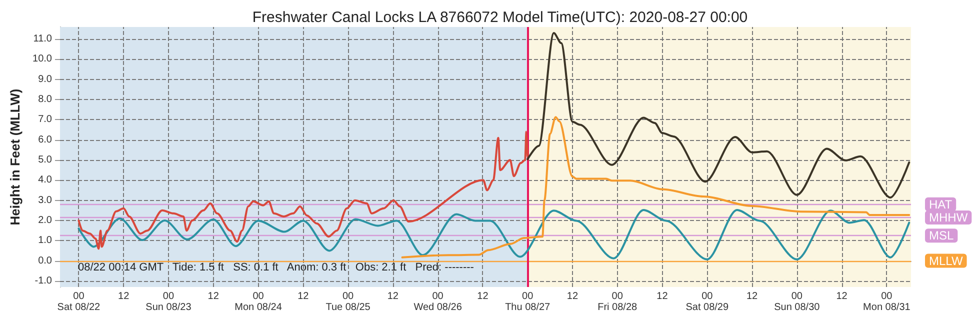 This screenshot has width=979, height=318. I want to click on ref-line-label: MLLW, so click(946, 261).